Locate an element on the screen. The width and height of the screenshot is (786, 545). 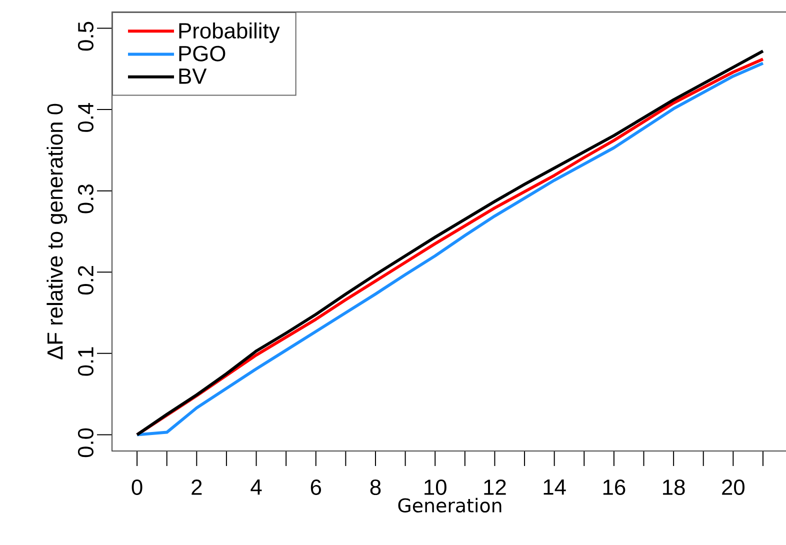
x-tick-label: 18 is located at coordinates (674, 487).